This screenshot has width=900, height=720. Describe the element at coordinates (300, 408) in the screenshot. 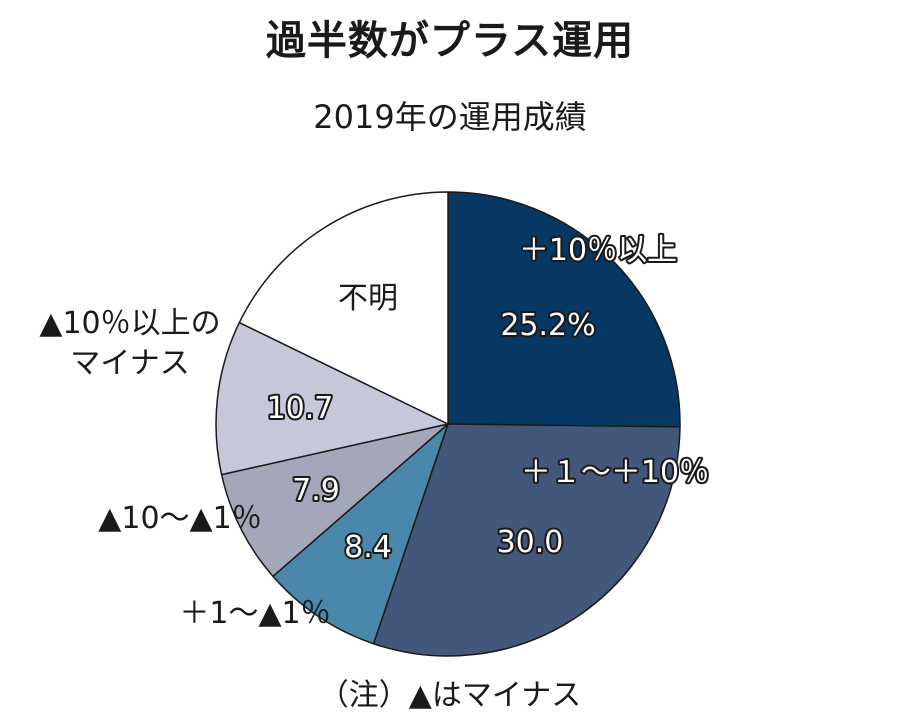

I see `slice-value-label: 10.7` at that location.